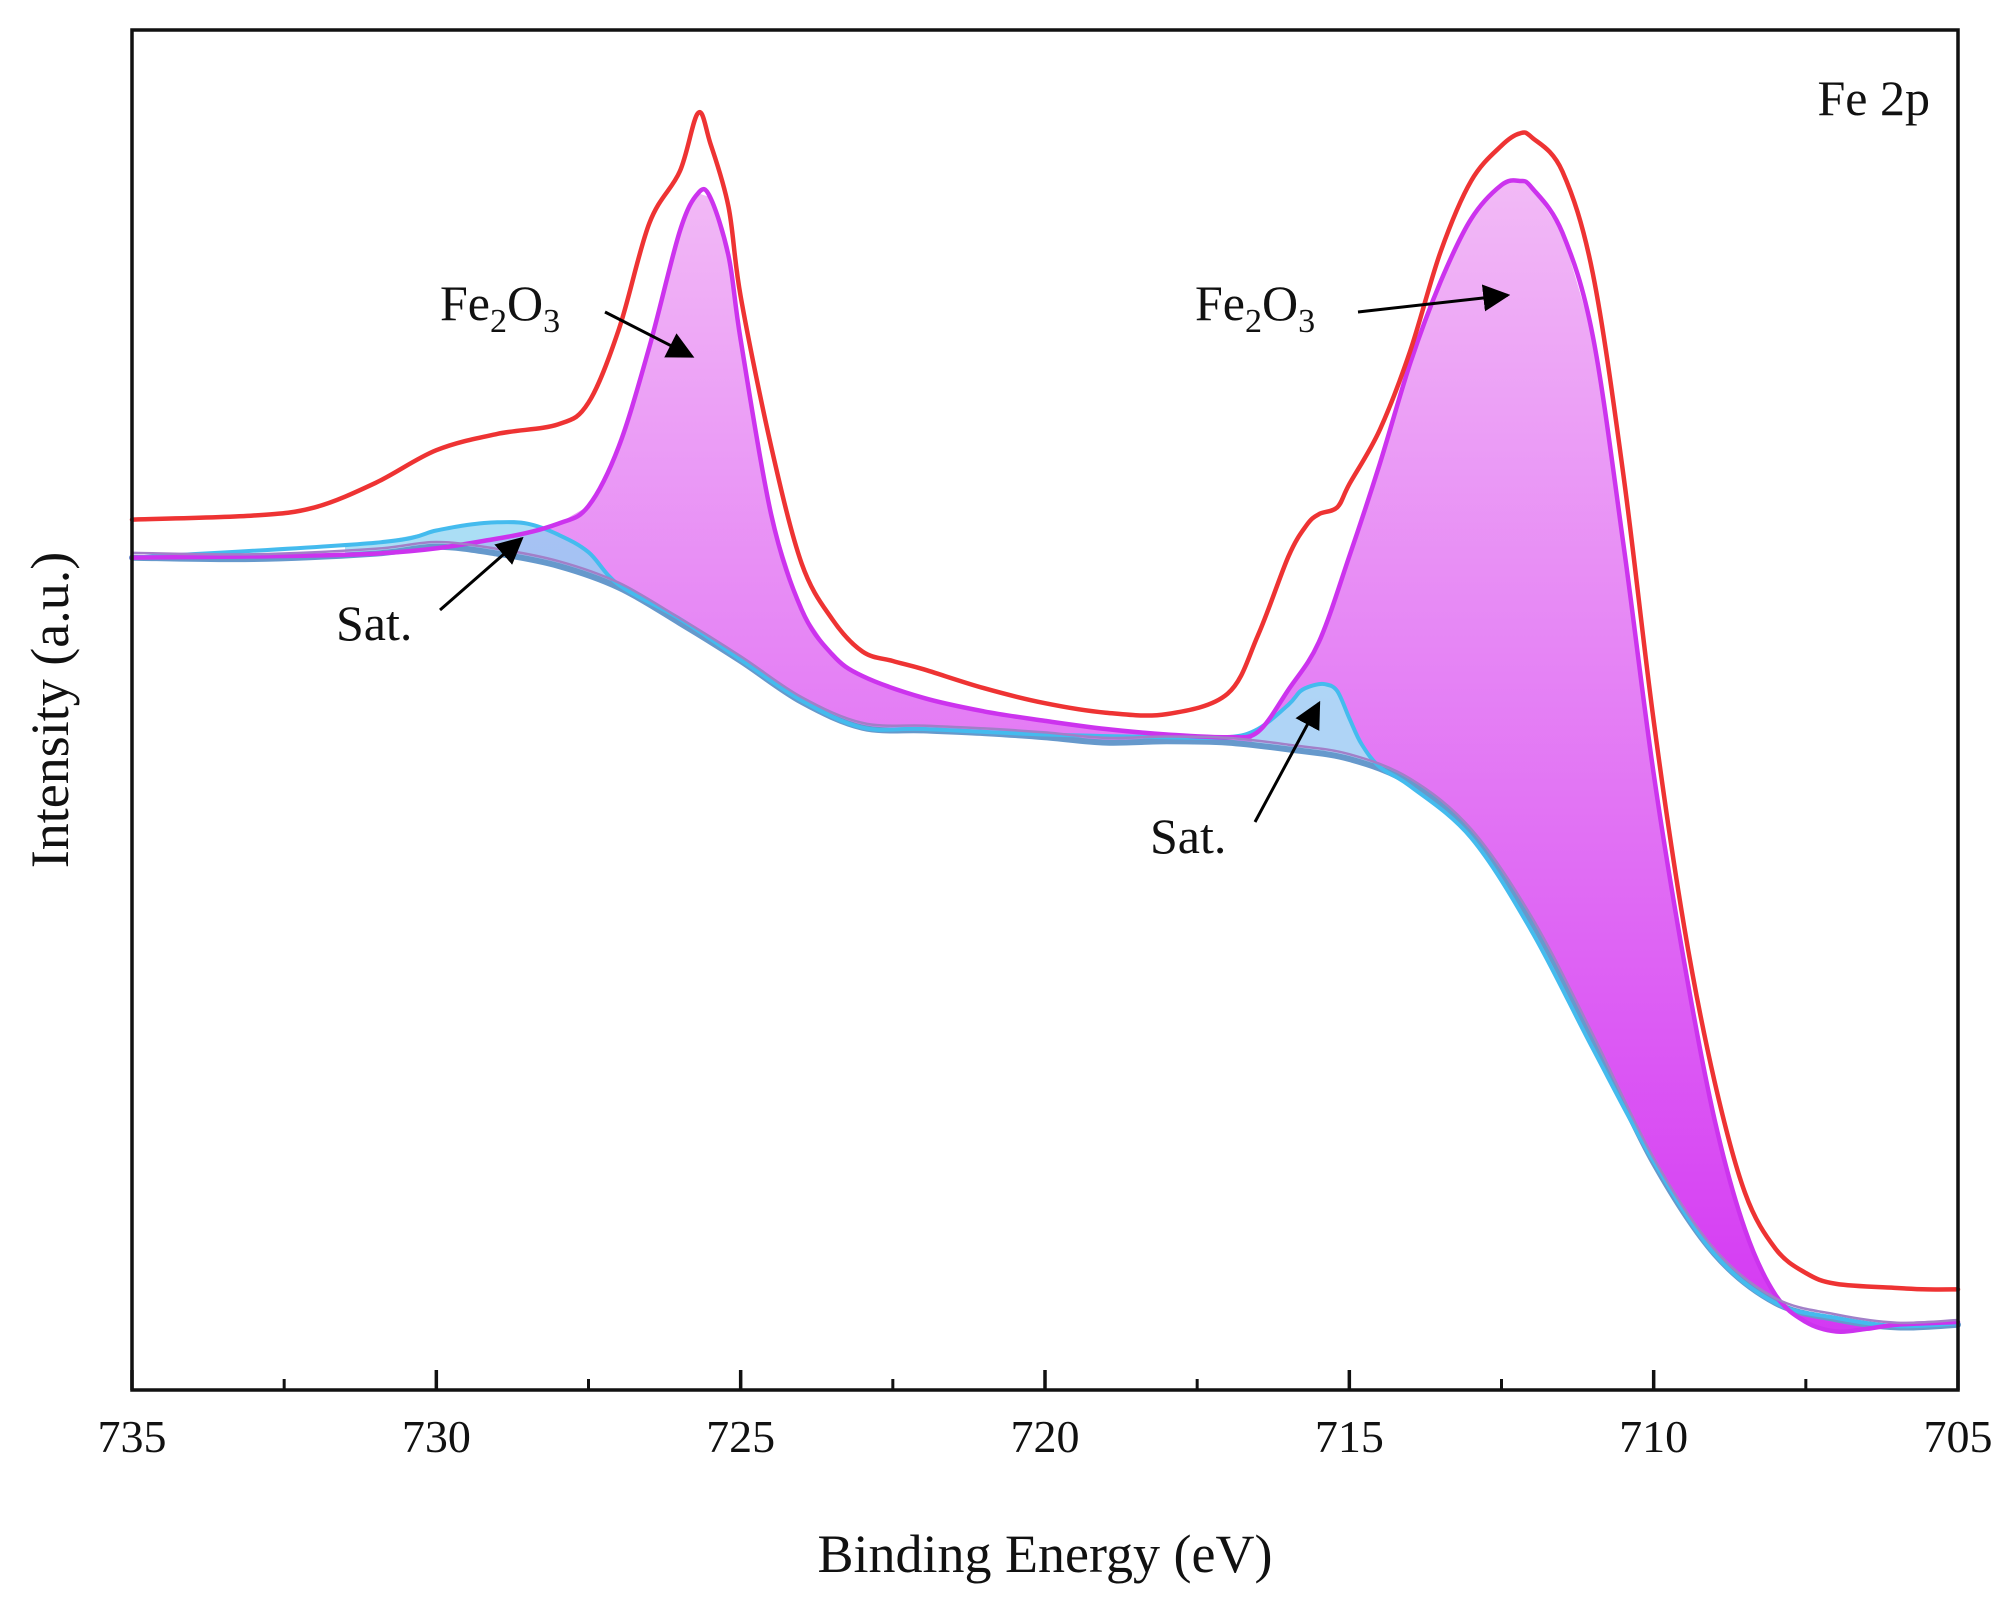 Image resolution: width=2008 pixels, height=1598 pixels. Describe the element at coordinates (1349, 1436) in the screenshot. I see `x-tick-label: 715` at that location.